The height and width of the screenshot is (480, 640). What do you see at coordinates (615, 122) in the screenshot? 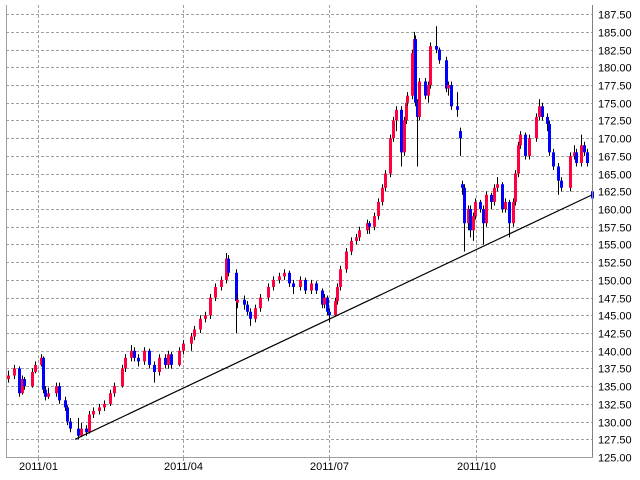
I see `y-tick-label: 172.50` at bounding box center [615, 122].